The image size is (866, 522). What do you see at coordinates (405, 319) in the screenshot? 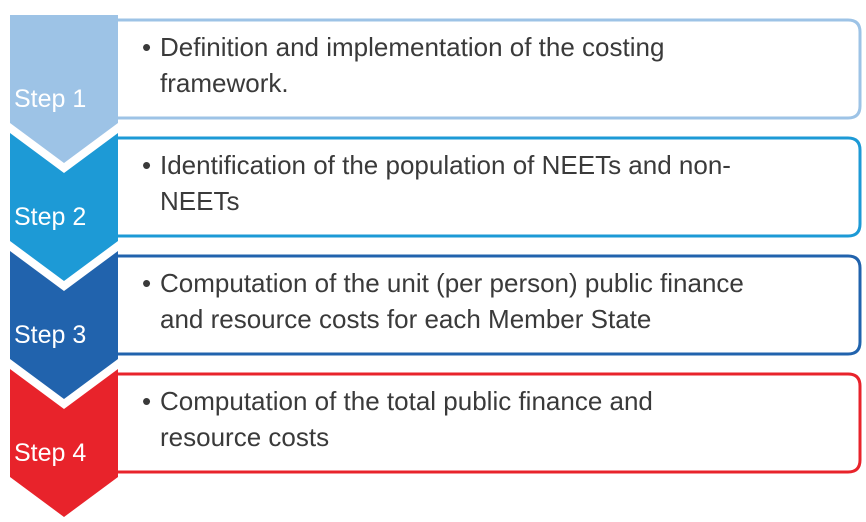
I see `step-text: and resource costs for each Member State` at bounding box center [405, 319].